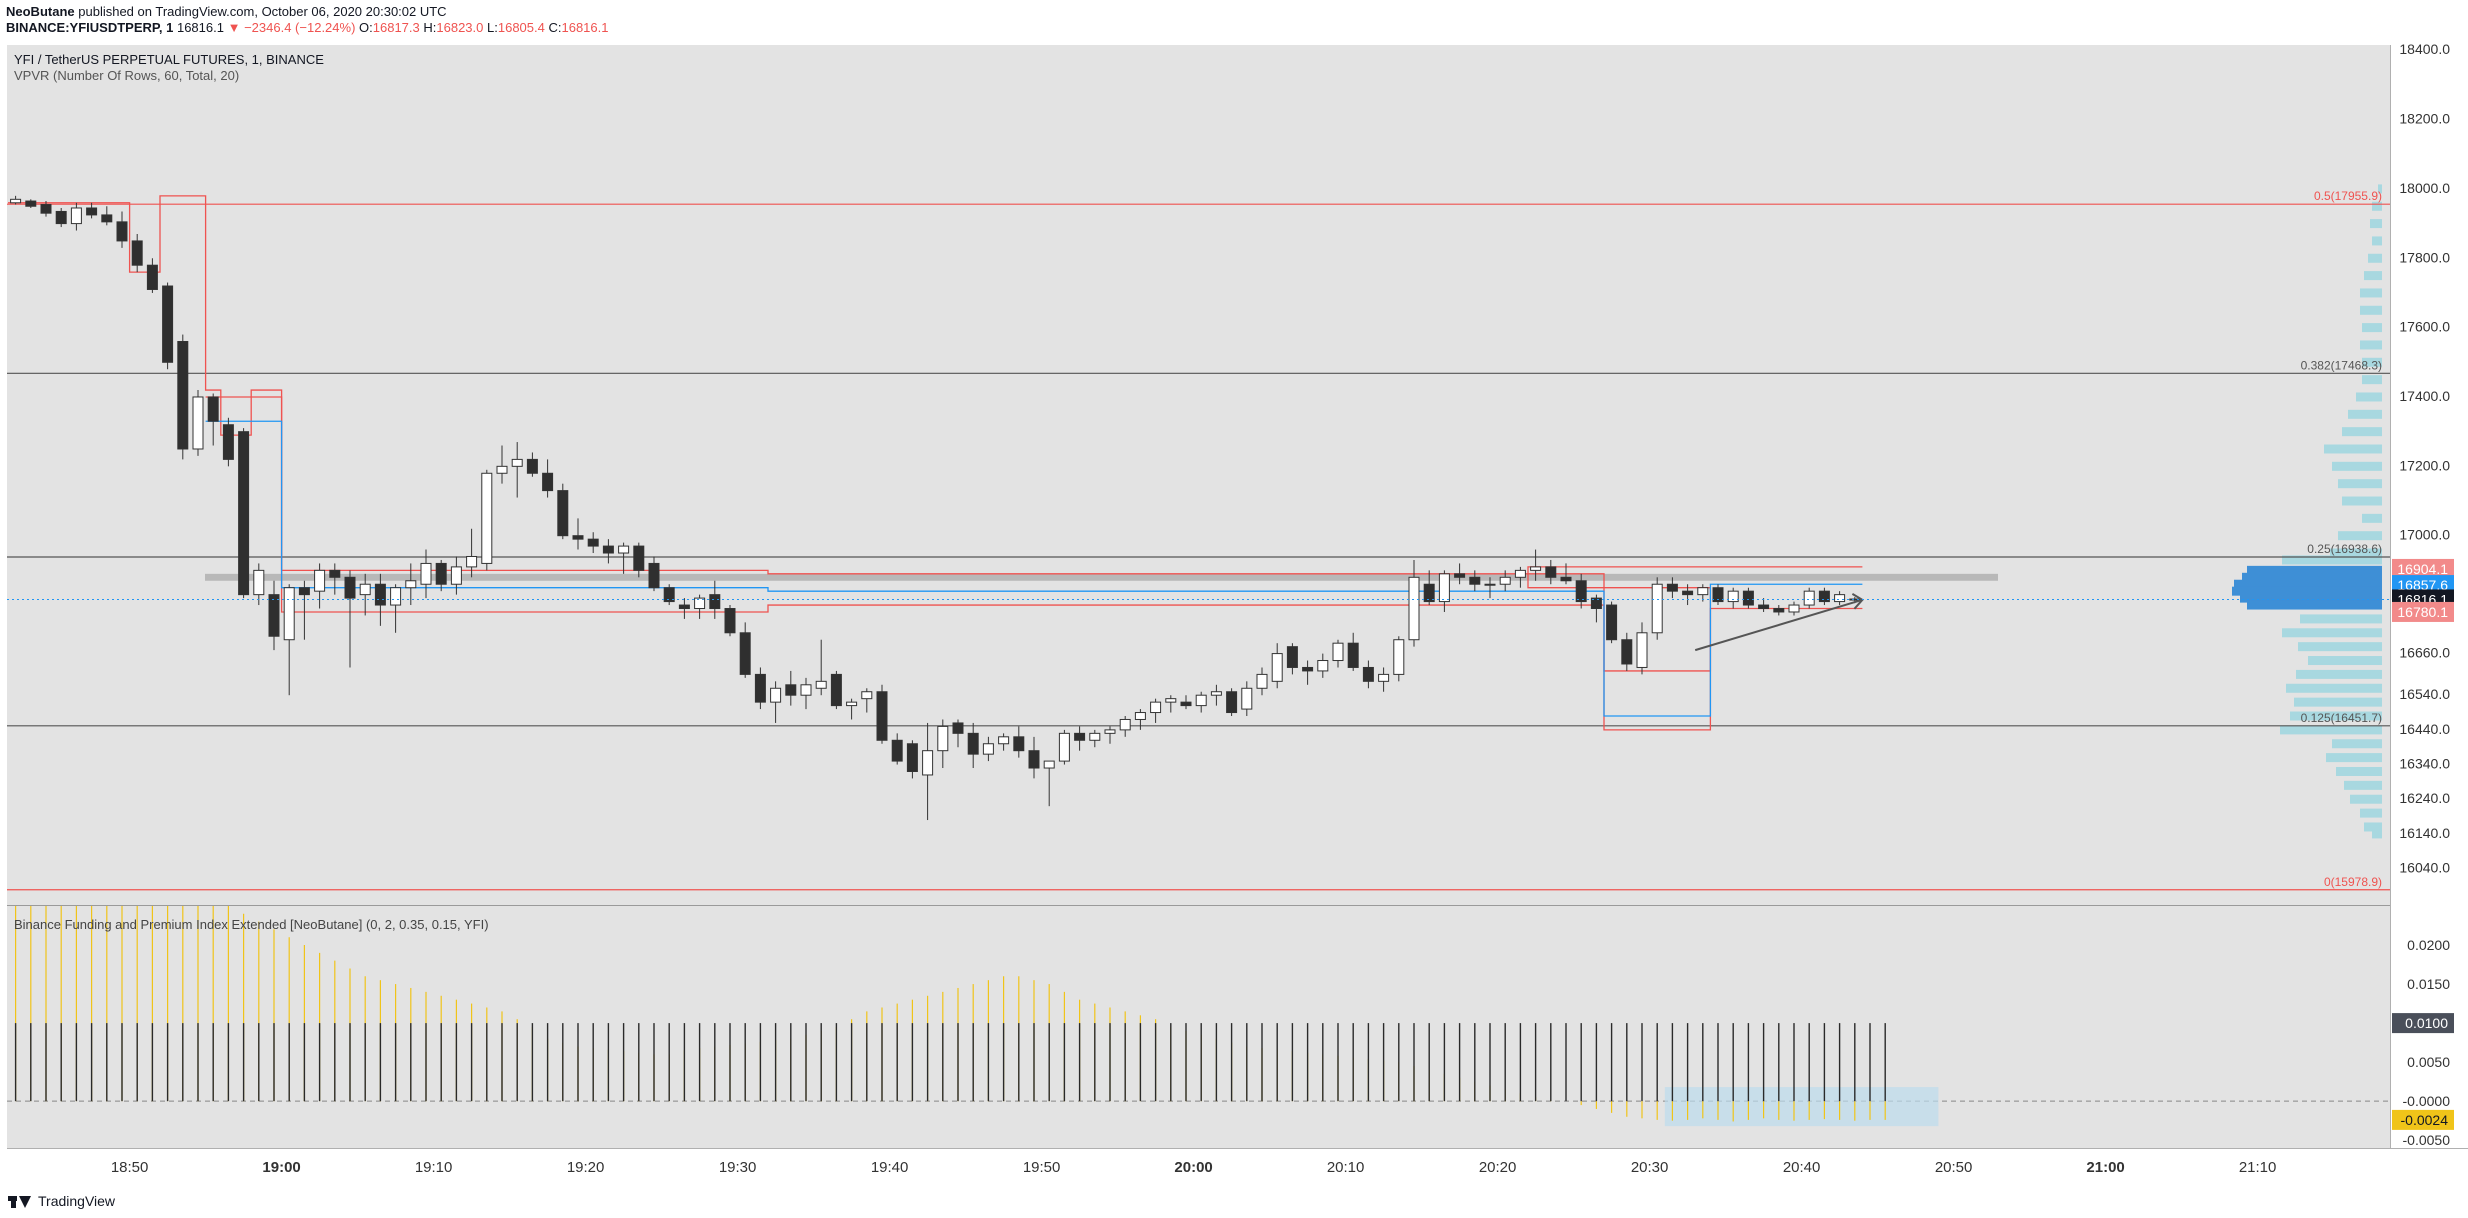 The width and height of the screenshot is (2468, 1218). Describe the element at coordinates (1042, 1167) in the screenshot. I see `time-axis-tick: 19:50` at that location.